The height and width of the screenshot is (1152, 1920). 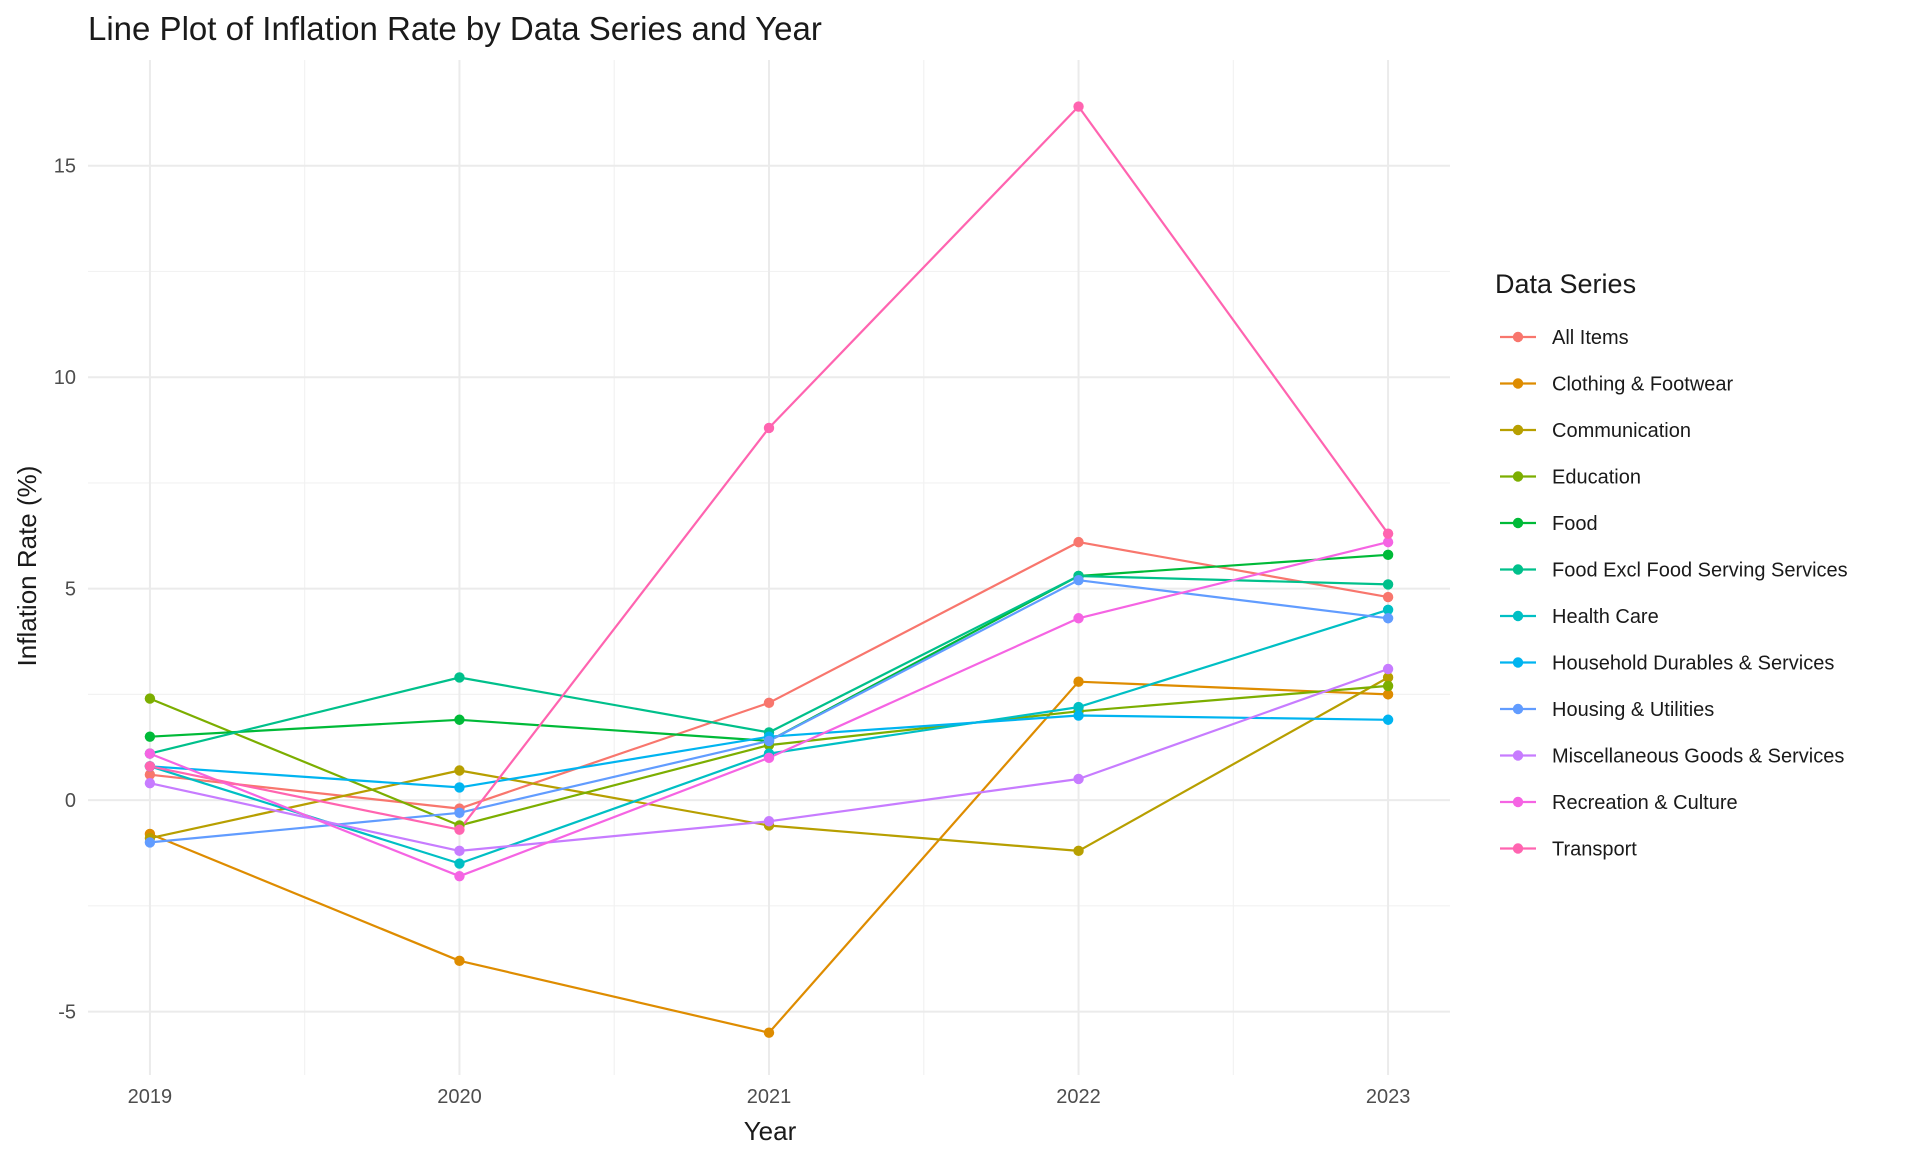 I want to click on legend-label: Communication, so click(x=1621, y=431).